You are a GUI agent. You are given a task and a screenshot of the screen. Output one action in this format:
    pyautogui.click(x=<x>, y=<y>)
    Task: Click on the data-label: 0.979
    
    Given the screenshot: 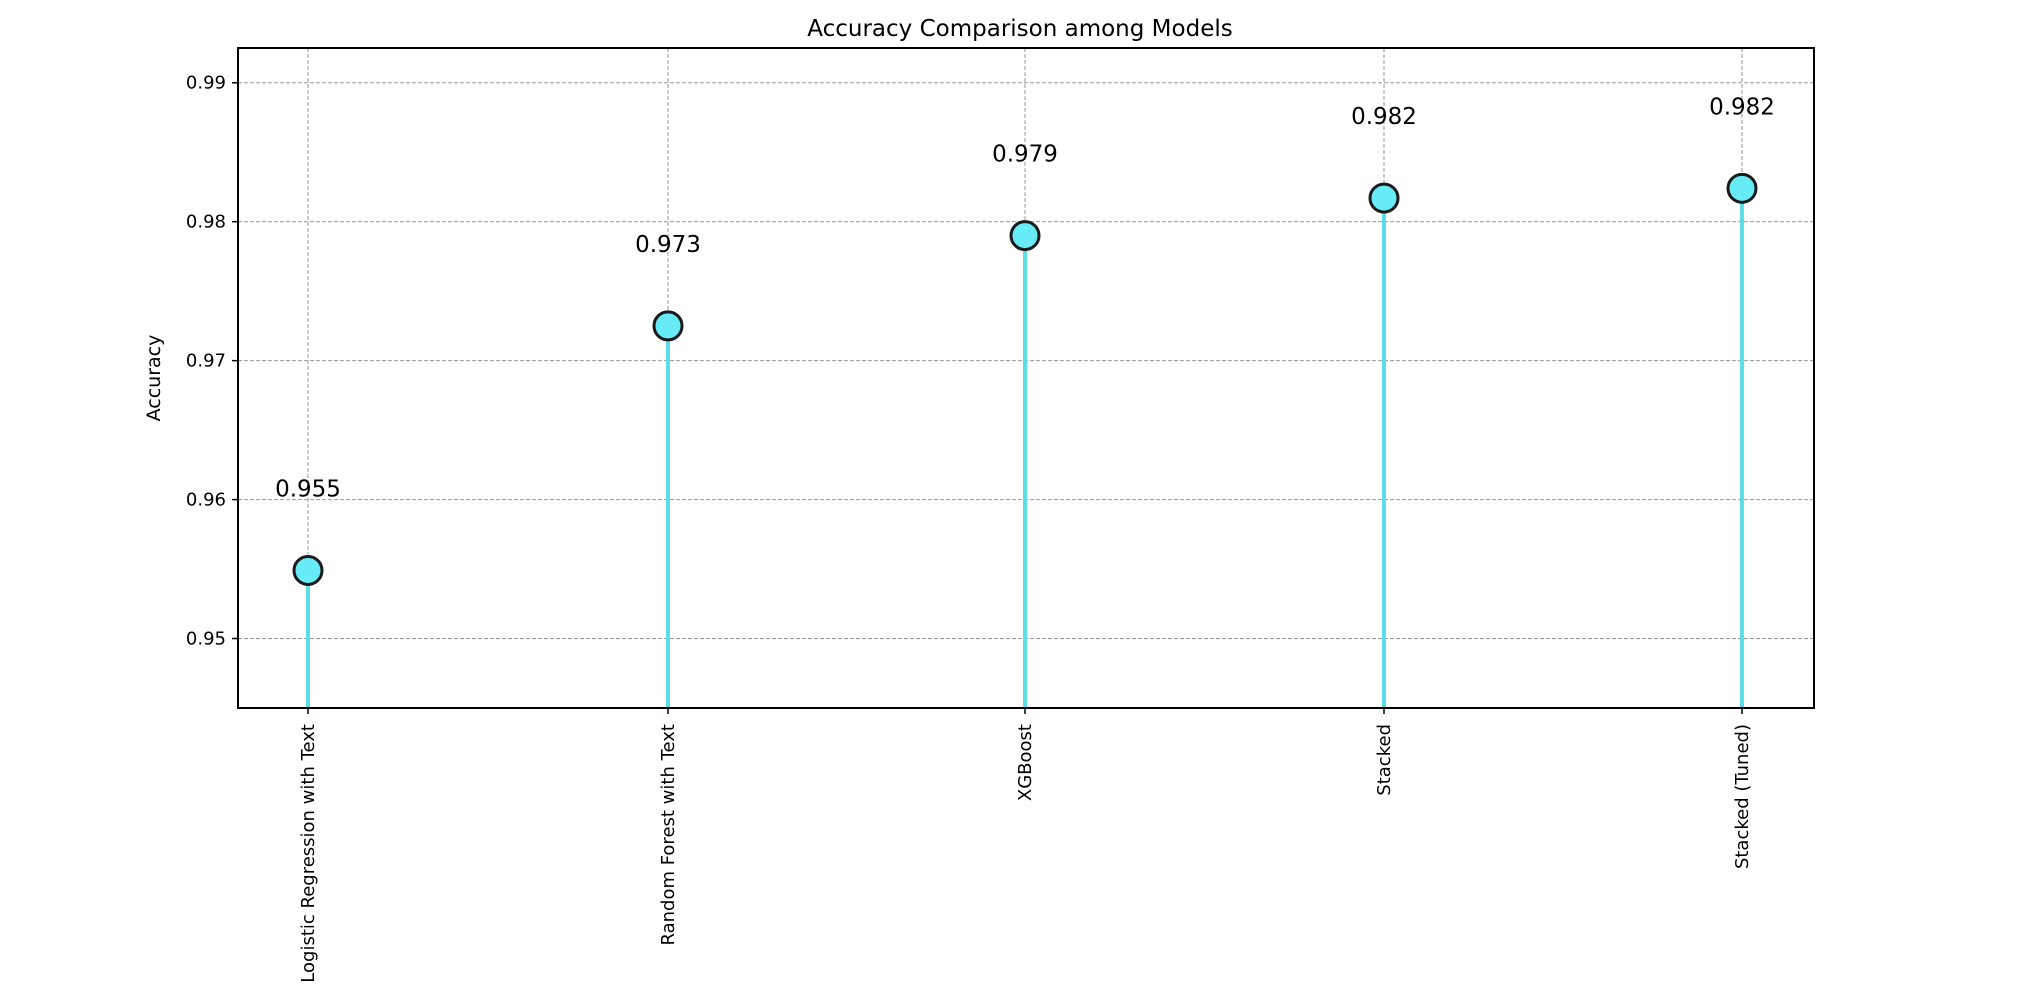 What is the action you would take?
    pyautogui.click(x=1025, y=155)
    